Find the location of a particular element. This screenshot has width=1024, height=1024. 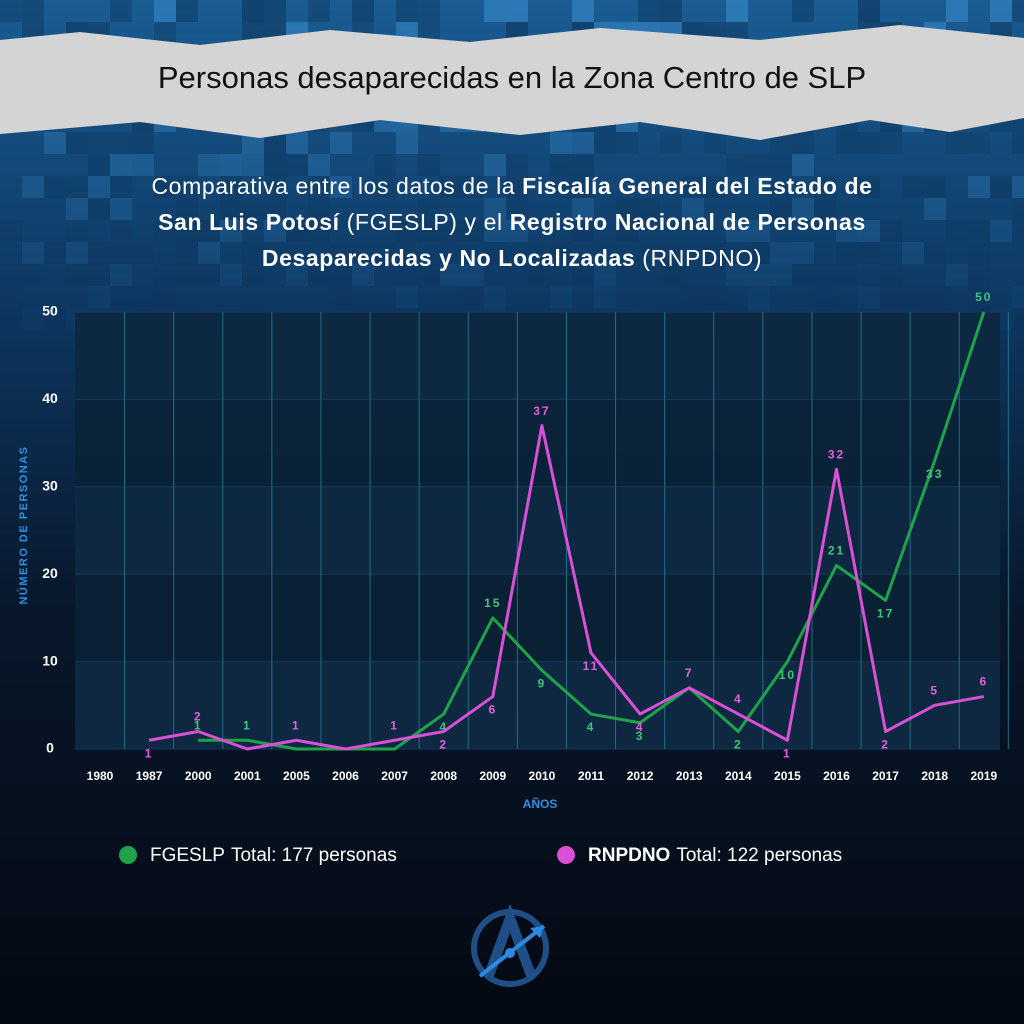

paper-strip is located at coordinates (512, 82).